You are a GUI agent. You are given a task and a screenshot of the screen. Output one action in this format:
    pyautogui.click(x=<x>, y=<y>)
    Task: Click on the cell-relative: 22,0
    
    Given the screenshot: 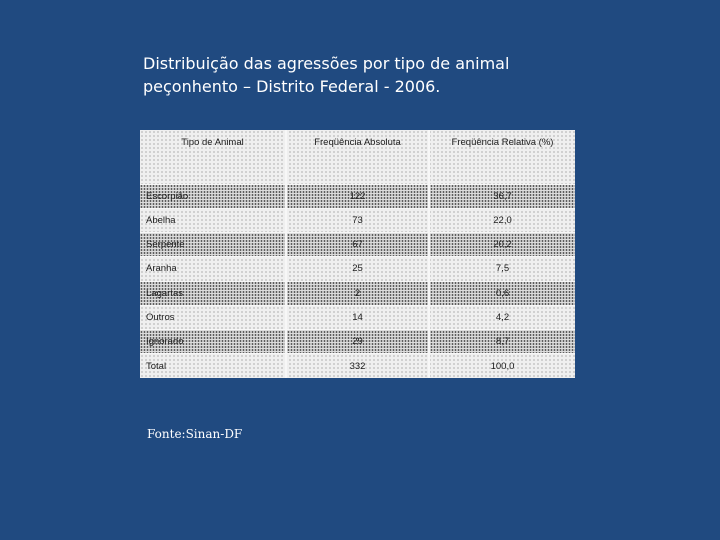 What is the action you would take?
    pyautogui.click(x=501, y=220)
    